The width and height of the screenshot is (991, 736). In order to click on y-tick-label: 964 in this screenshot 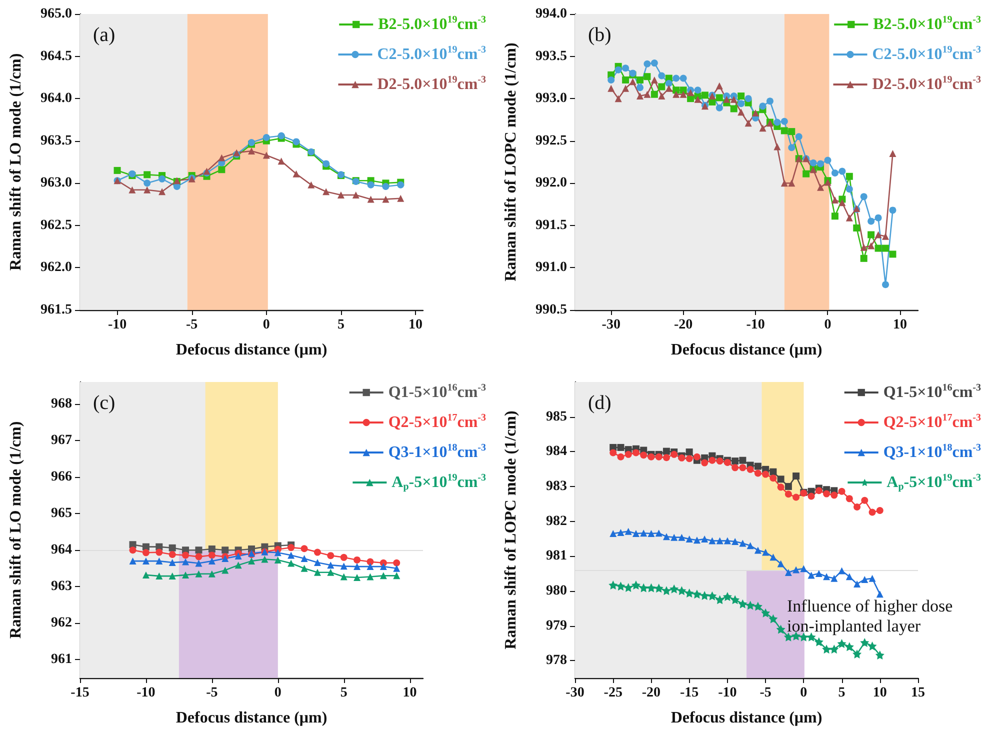, I will do `click(61, 550)`.